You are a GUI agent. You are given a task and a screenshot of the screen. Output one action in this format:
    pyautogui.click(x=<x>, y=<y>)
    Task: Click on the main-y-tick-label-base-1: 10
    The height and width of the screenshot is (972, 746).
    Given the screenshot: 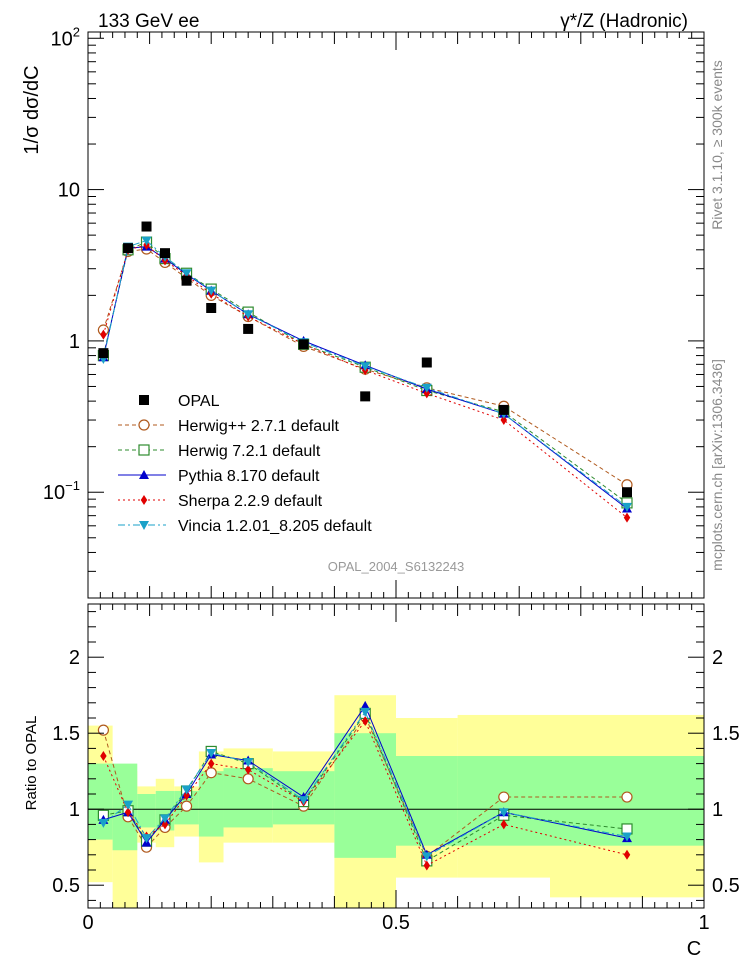 What is the action you would take?
    pyautogui.click(x=69, y=191)
    